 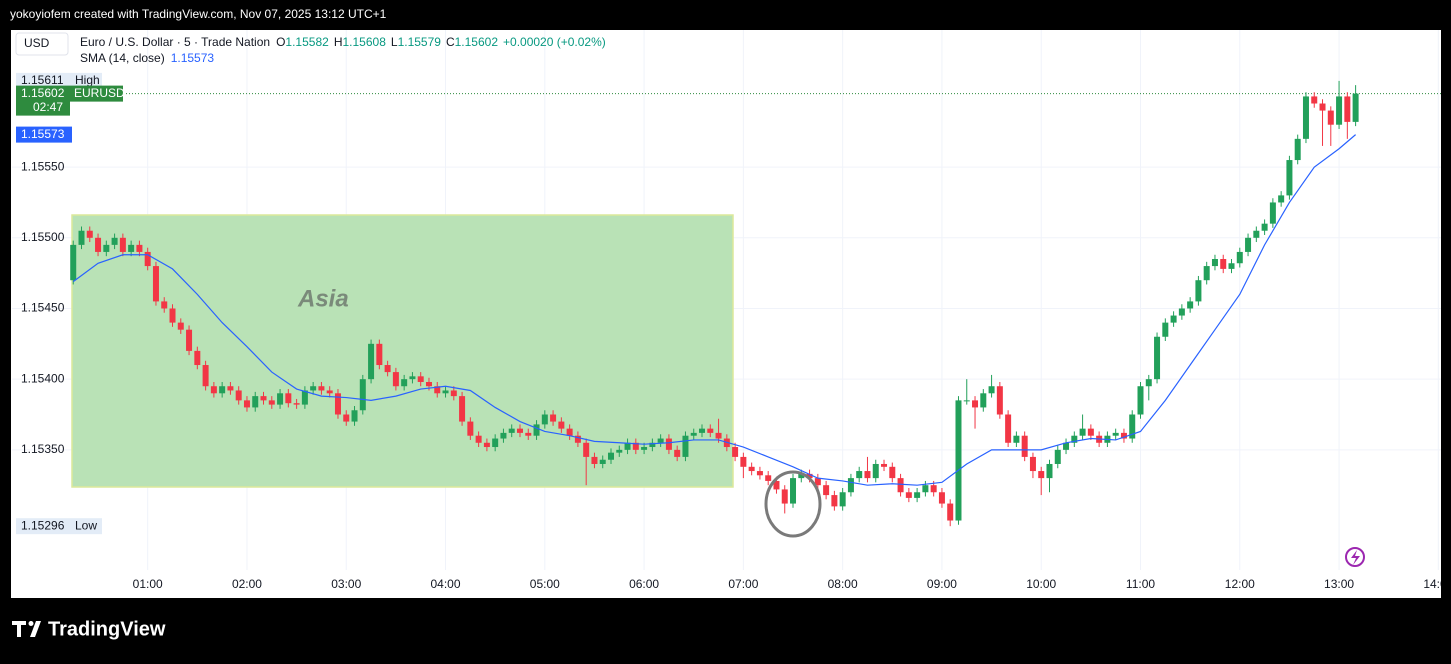 I want to click on currency-button, so click(x=42, y=44).